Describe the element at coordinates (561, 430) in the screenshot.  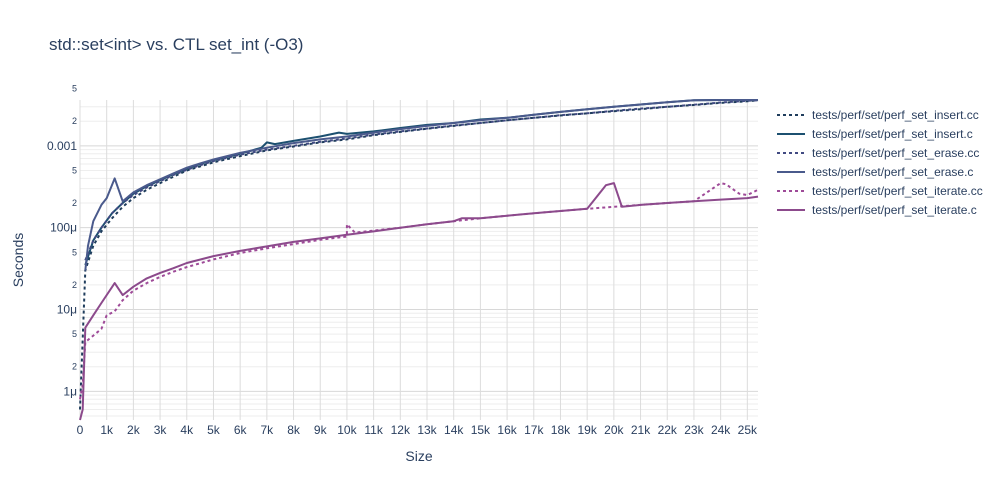
I see `x-tick-label: 18k` at that location.